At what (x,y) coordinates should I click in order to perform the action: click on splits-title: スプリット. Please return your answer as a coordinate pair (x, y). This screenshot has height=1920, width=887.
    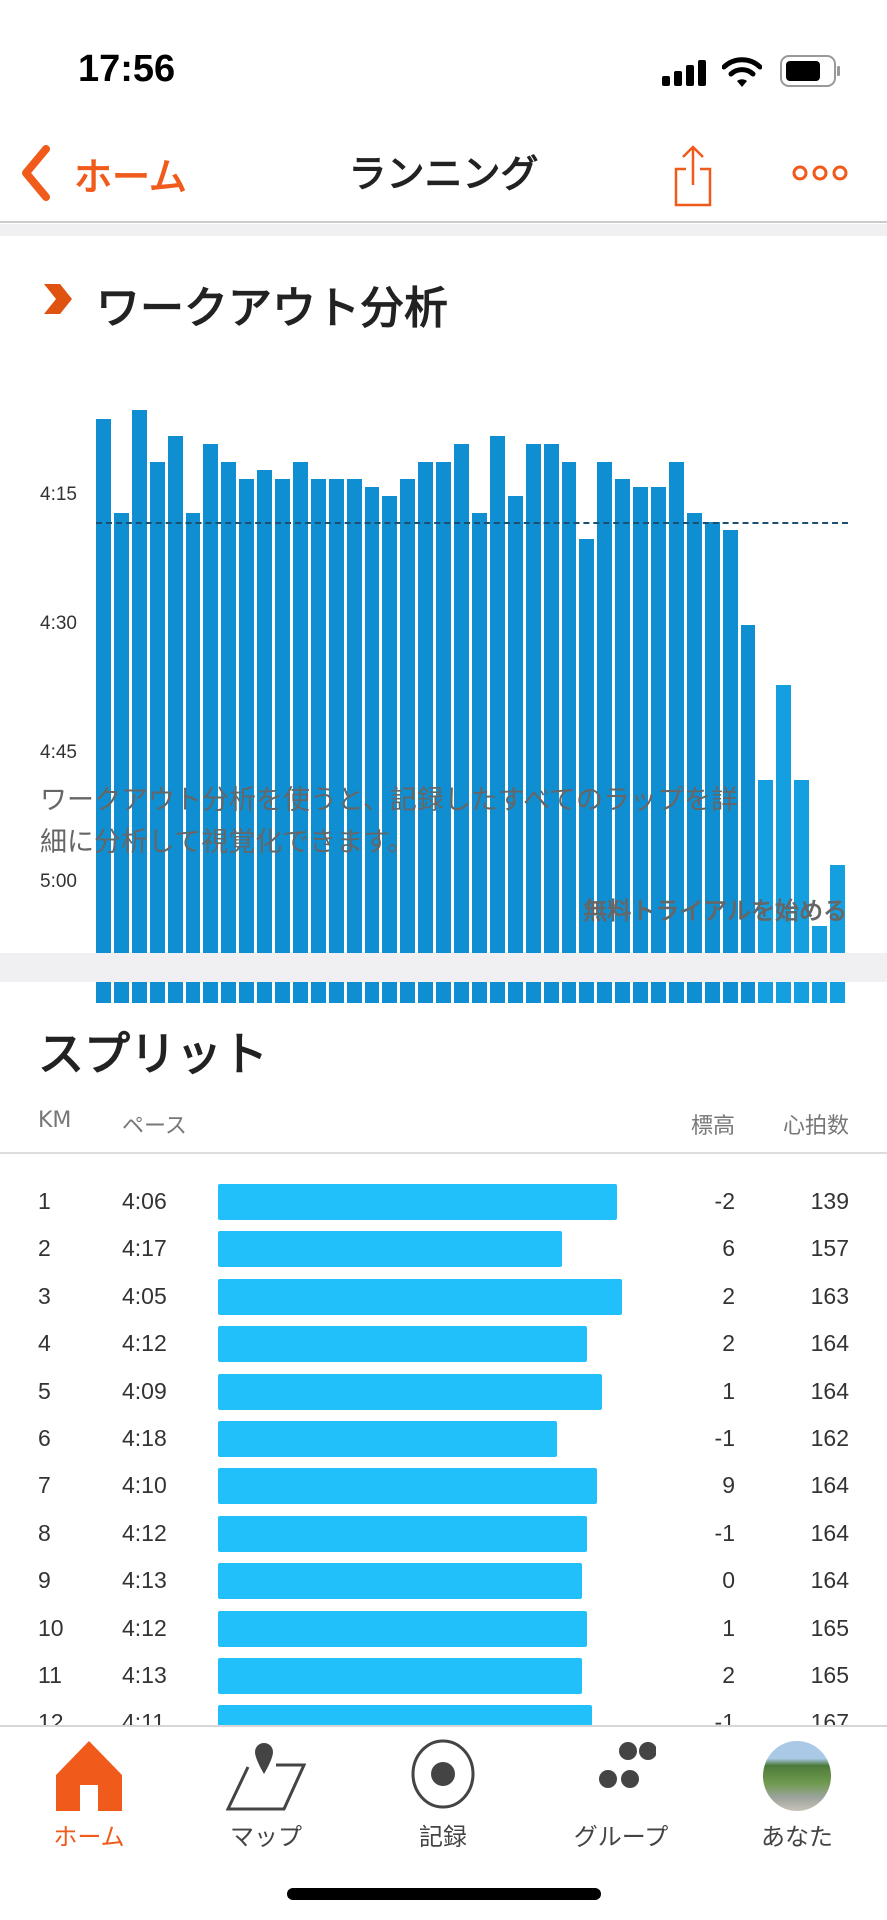
    Looking at the image, I should click on (153, 1054).